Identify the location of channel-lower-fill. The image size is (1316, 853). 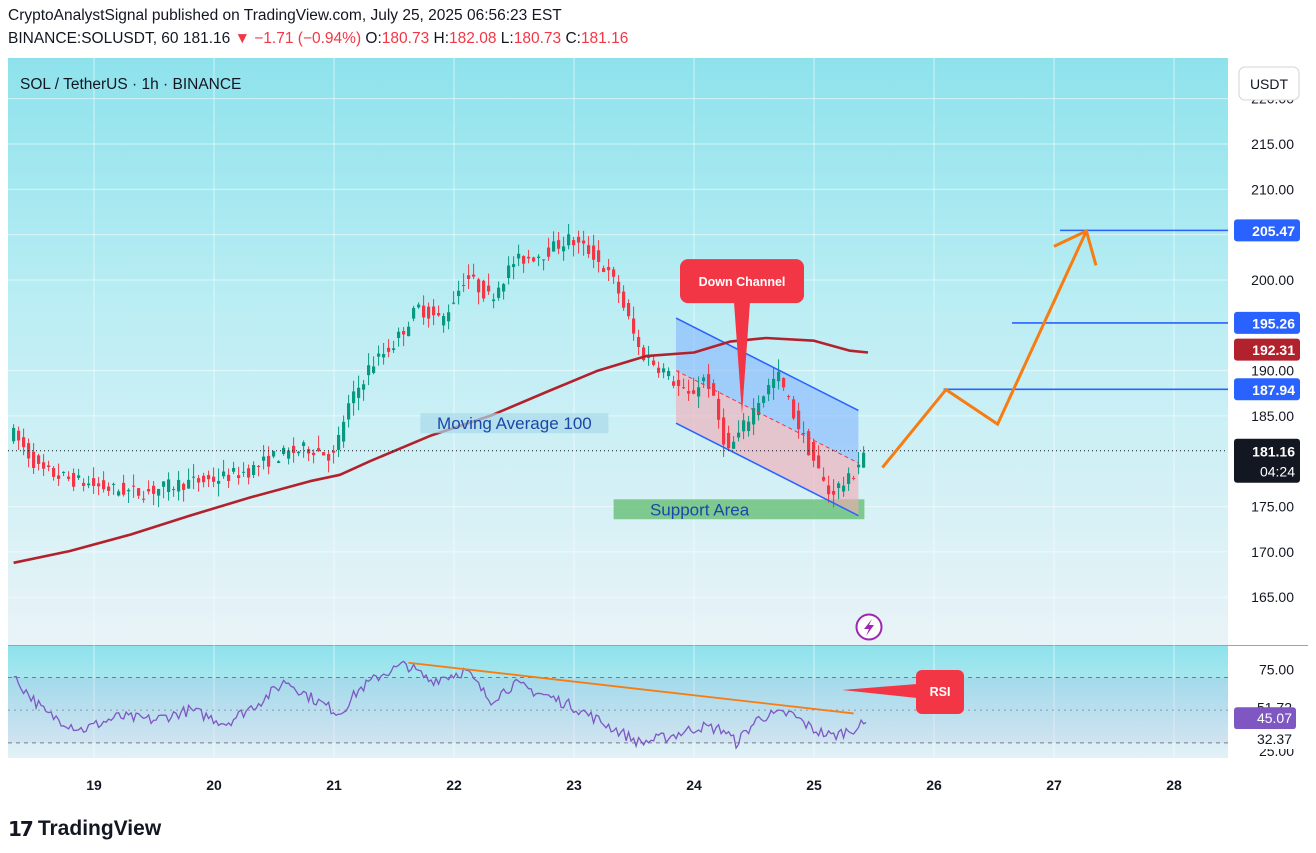
(767, 443).